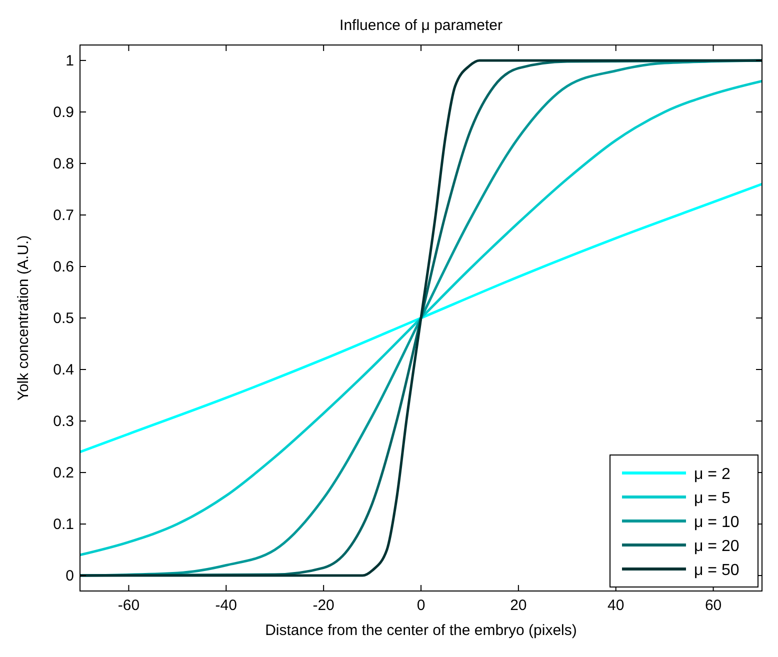 This screenshot has width=778, height=657. Describe the element at coordinates (717, 570) in the screenshot. I see `legend-label: μ = 50` at that location.